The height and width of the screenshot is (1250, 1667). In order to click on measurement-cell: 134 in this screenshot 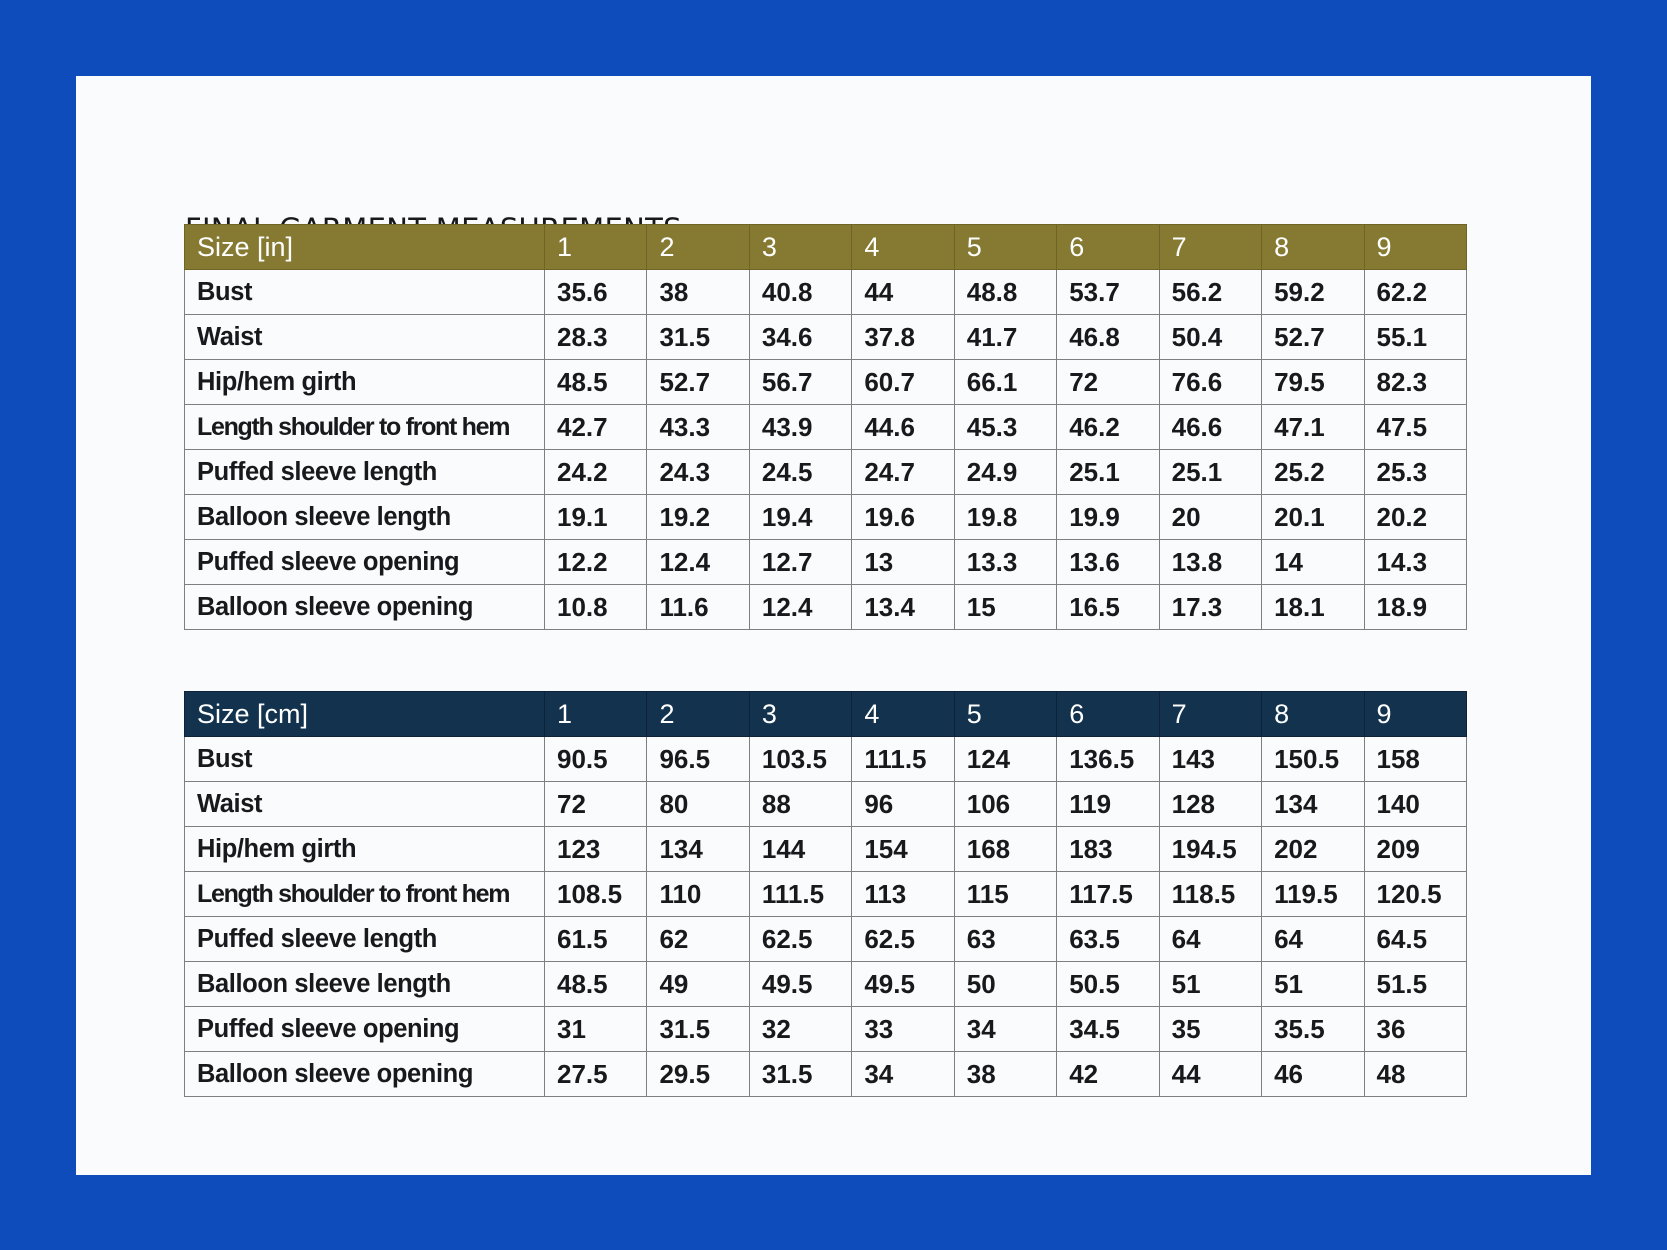, I will do `click(1313, 804)`.